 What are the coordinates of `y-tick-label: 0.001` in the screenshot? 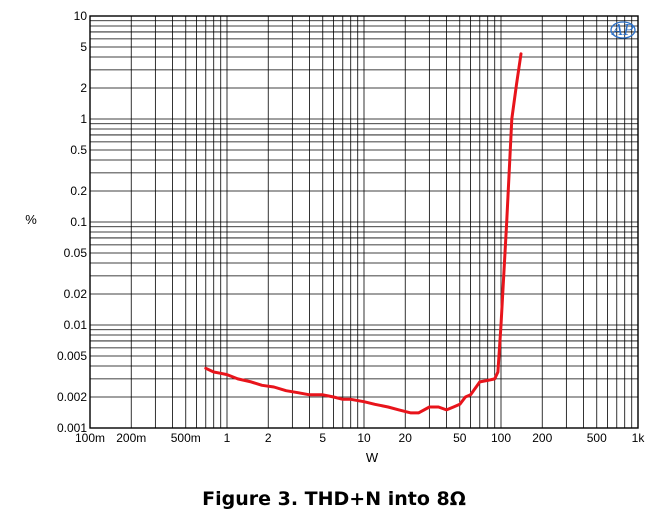 It's located at (72, 428).